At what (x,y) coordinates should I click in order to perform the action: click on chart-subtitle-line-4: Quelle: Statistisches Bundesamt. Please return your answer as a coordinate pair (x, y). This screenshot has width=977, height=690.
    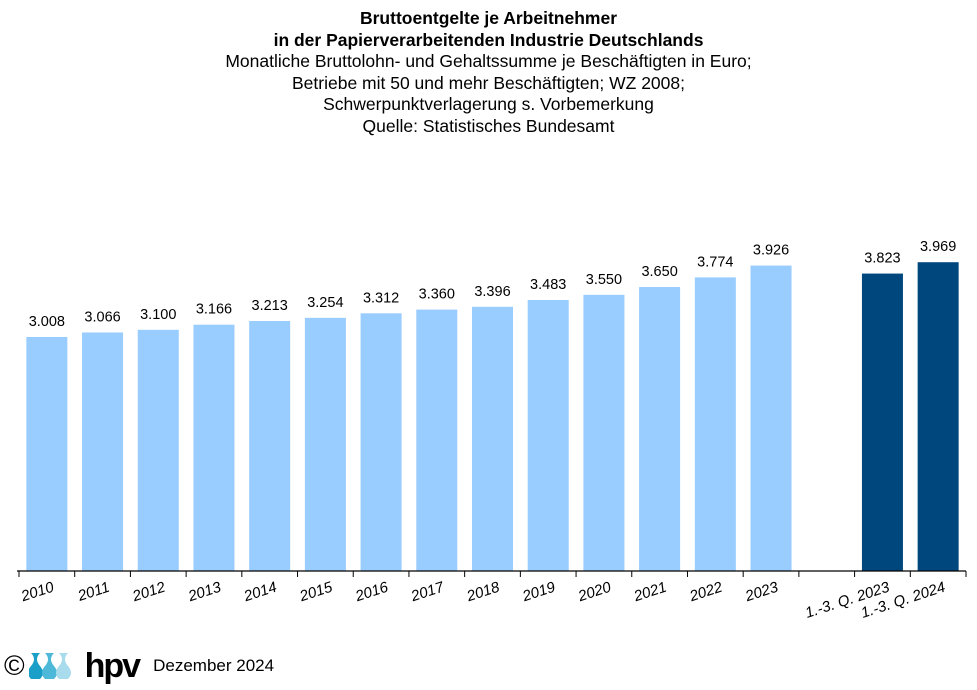
    Looking at the image, I should click on (488, 125).